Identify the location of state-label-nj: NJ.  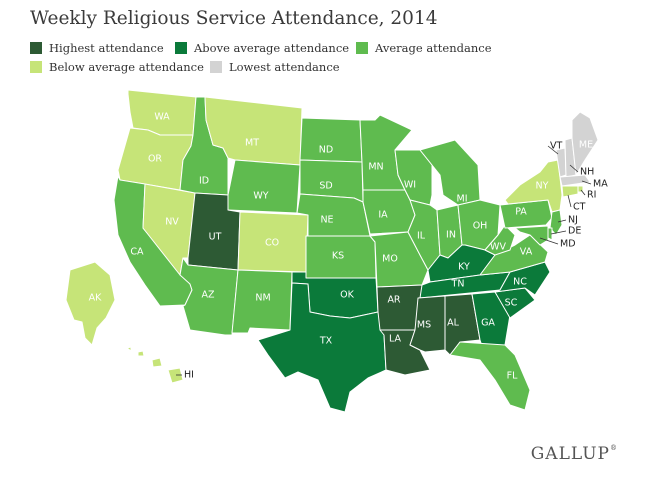
(573, 220).